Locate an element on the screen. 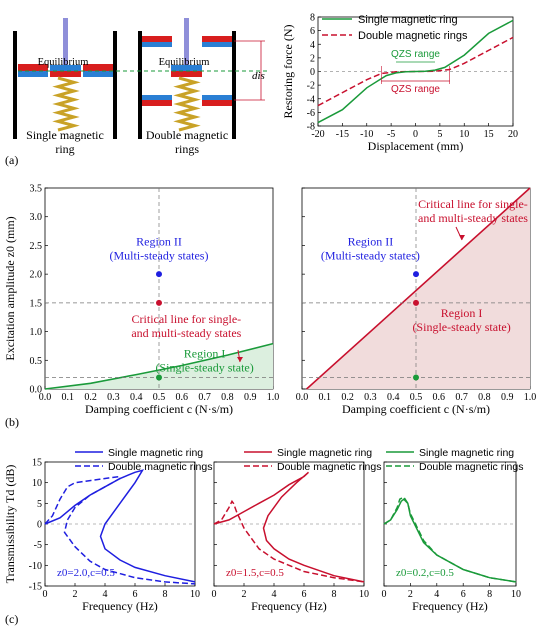 Image resolution: width=550 pixels, height=635 pixels. region-one-fill is located at coordinates (418, 288).